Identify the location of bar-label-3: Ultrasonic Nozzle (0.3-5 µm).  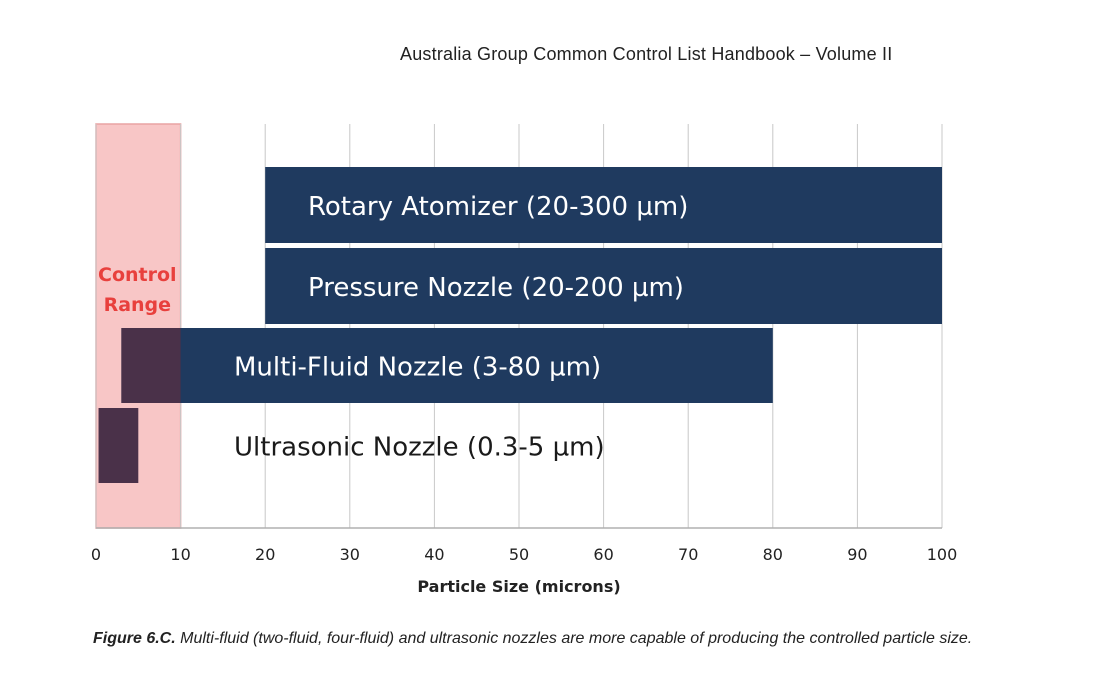
(419, 448).